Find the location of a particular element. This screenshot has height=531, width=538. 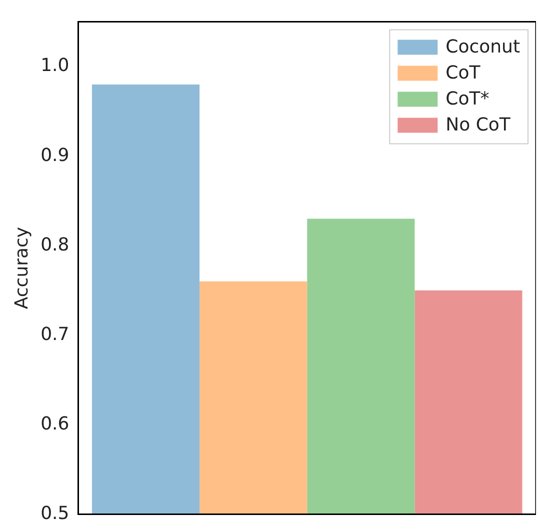

y-tick-label: 0.6 is located at coordinates (55, 423).